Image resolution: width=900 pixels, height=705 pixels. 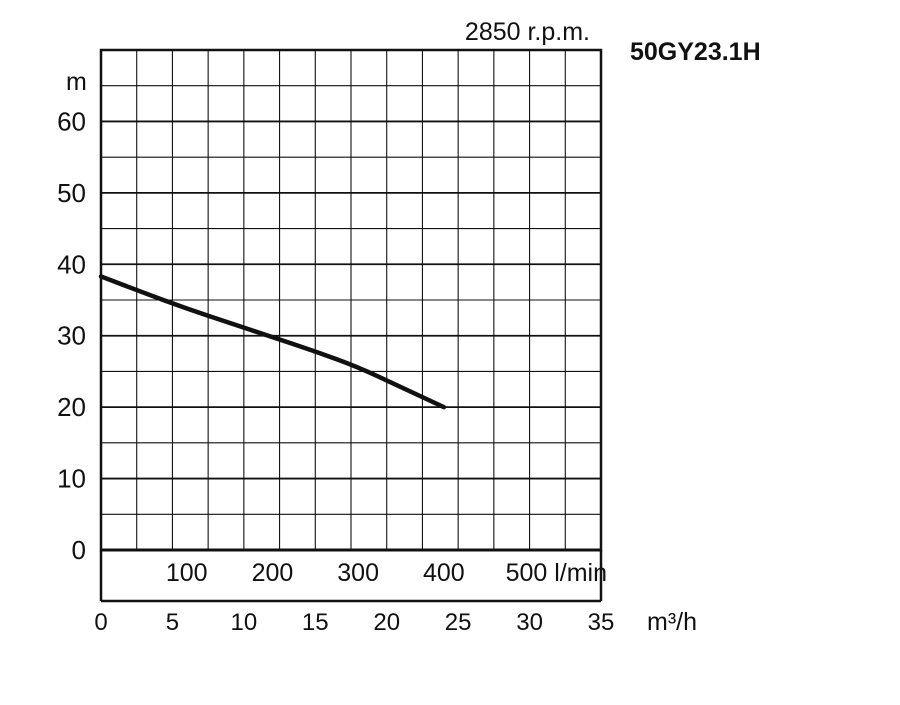 I want to click on lmin-tick-label-last: 500 l/min, so click(x=556, y=573).